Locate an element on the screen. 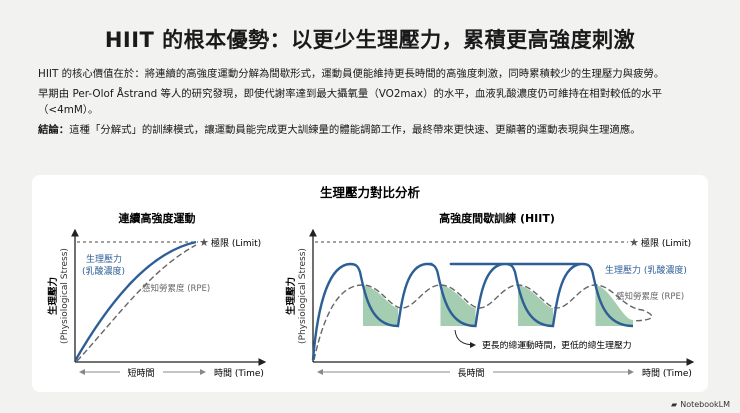 The image size is (740, 413). right-rpe-curve is located at coordinates (483, 322).